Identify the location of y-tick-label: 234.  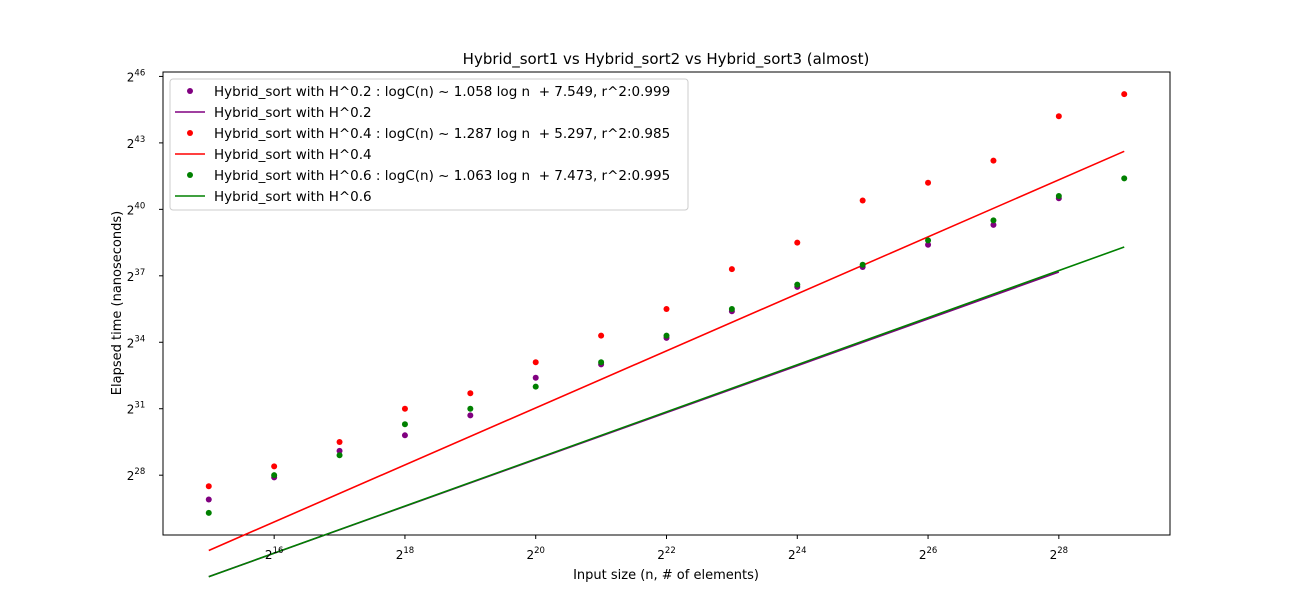
(136, 342).